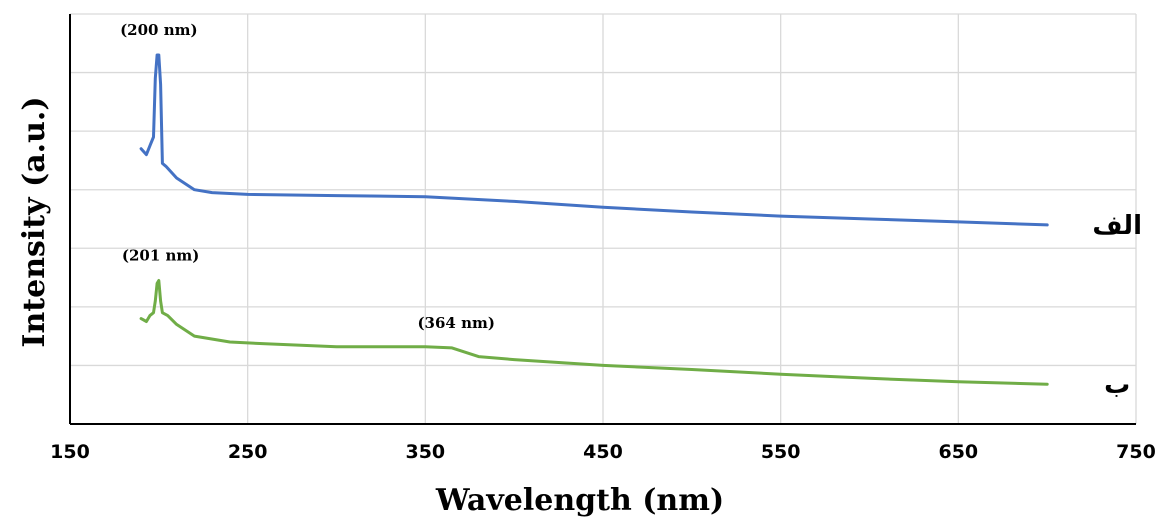 The height and width of the screenshot is (517, 1160). I want to click on series-labels: الف ب, so click(1117, 305).